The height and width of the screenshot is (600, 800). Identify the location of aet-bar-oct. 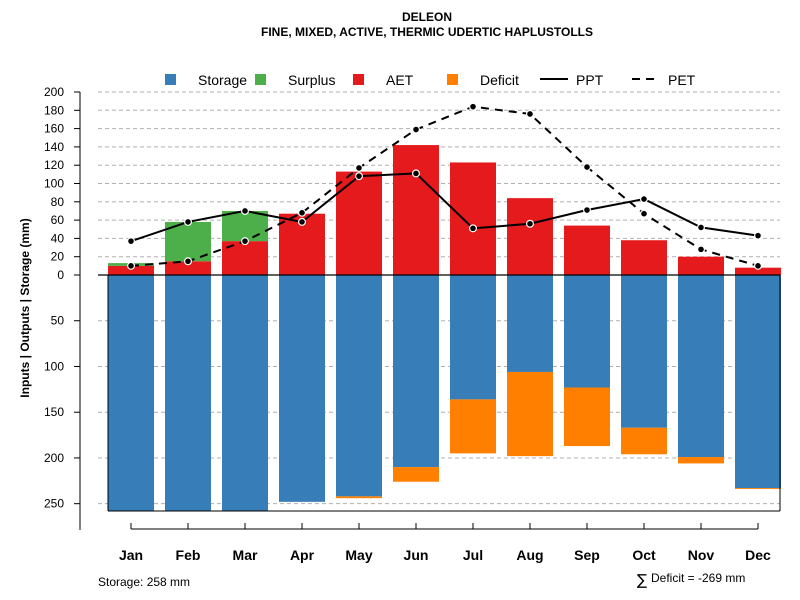
(644, 257).